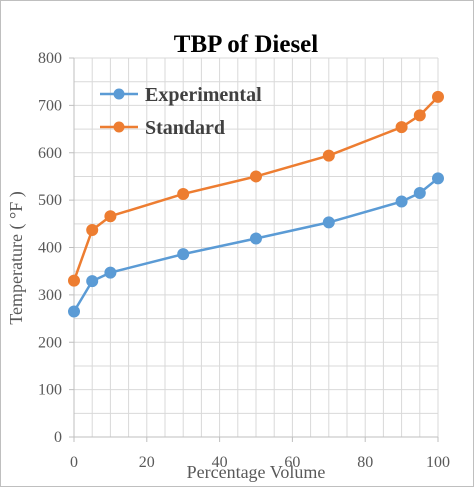 This screenshot has height=487, width=474. What do you see at coordinates (50, 153) in the screenshot?
I see `y-tick-label: 600` at bounding box center [50, 153].